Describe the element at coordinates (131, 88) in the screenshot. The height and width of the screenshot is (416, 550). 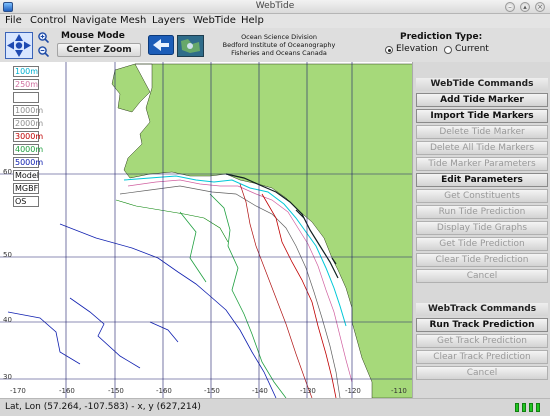
I see `land-peninsula` at that location.